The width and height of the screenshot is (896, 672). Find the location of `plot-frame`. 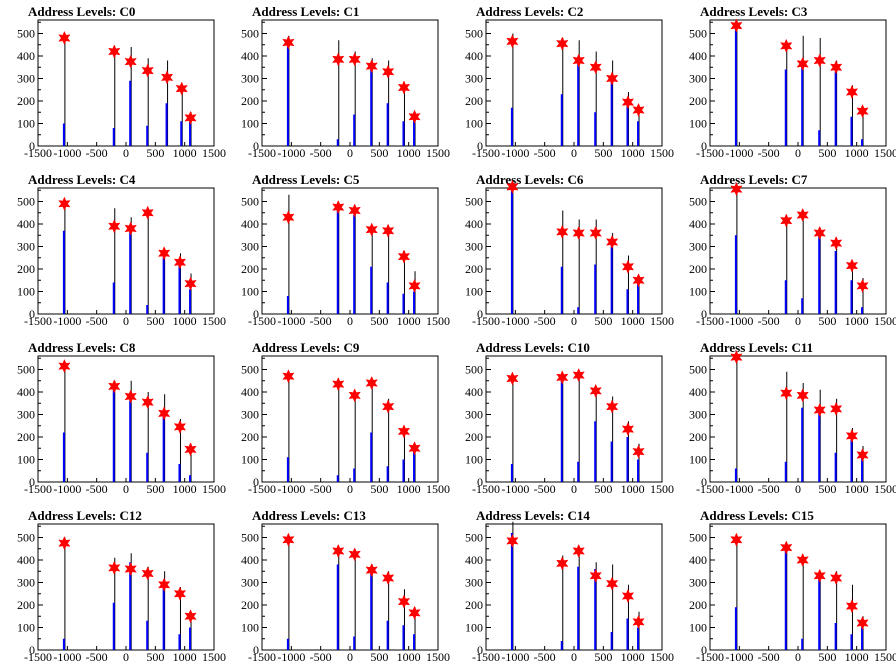

plot-frame is located at coordinates (350, 251).